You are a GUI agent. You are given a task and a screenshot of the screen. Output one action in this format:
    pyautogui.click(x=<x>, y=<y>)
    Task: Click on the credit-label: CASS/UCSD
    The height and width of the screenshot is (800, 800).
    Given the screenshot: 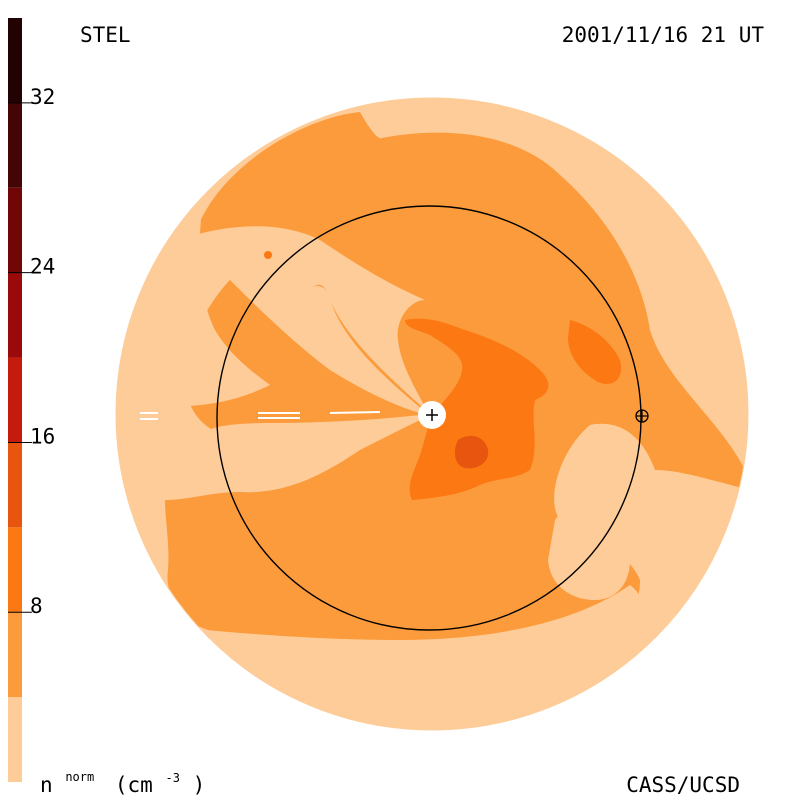 What is the action you would take?
    pyautogui.click(x=683, y=785)
    